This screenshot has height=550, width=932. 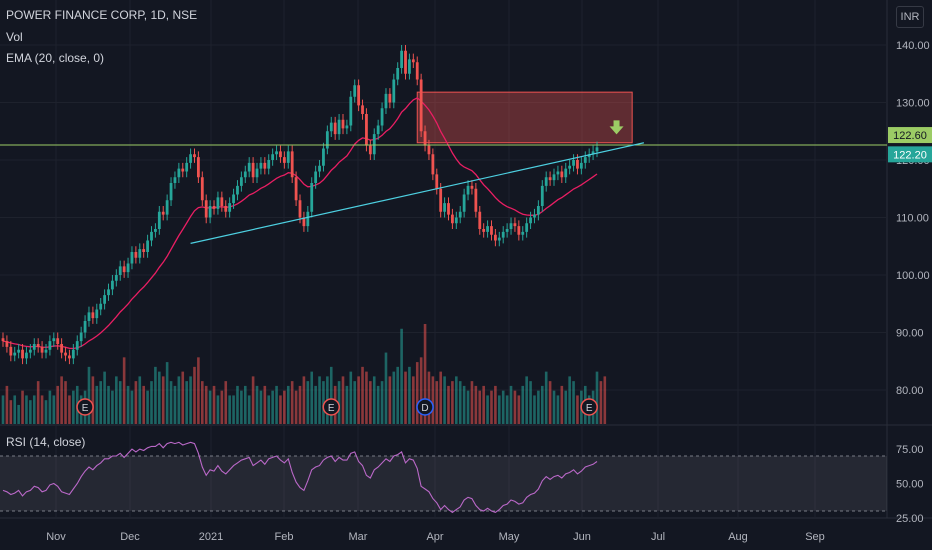 What do you see at coordinates (130, 537) in the screenshot?
I see `time-tick-label: Dec` at bounding box center [130, 537].